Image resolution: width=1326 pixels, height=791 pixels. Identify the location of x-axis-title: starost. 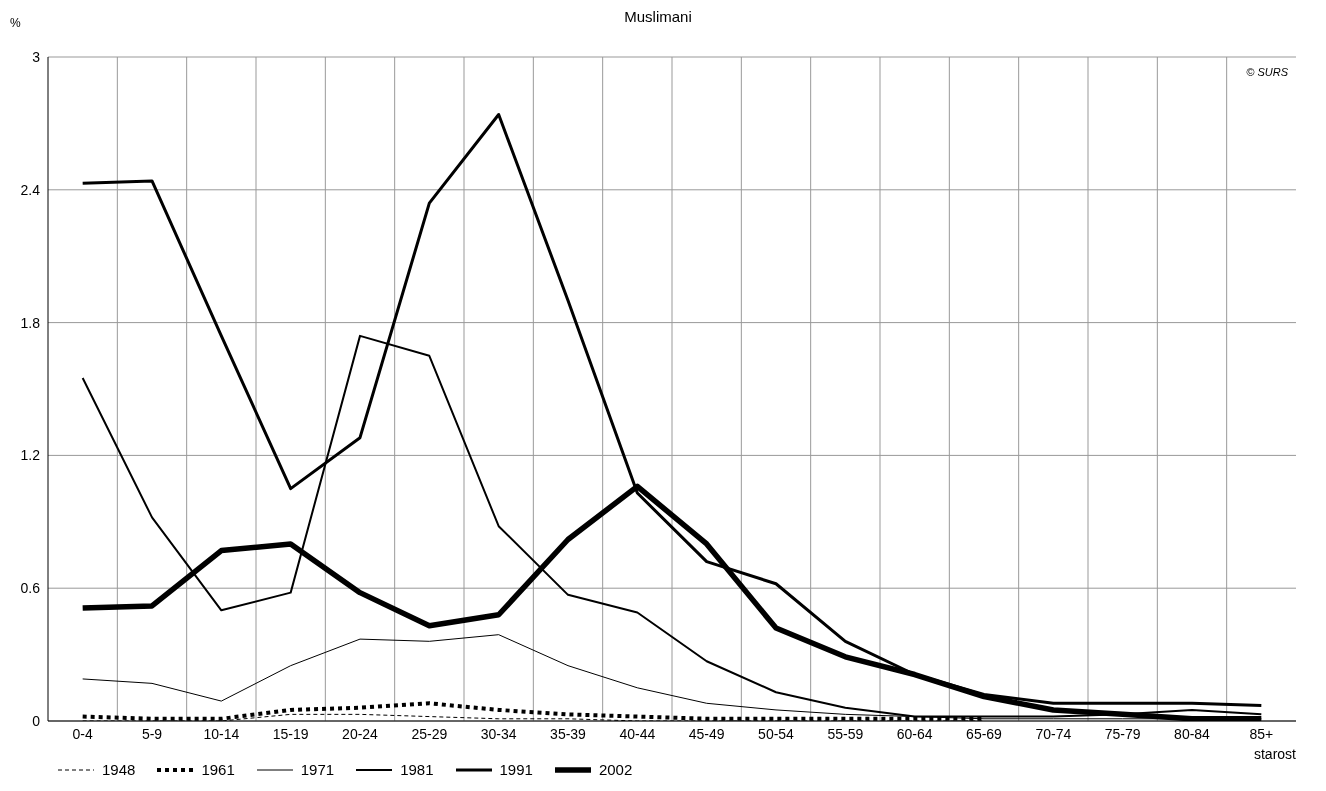
(1274, 754).